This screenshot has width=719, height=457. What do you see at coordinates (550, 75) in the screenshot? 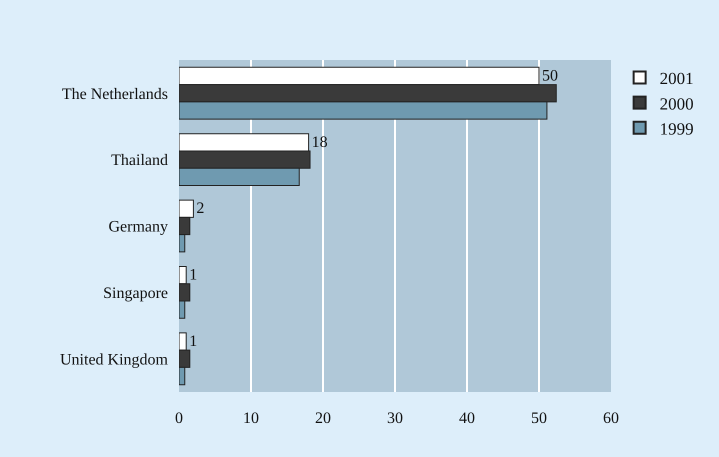
I see `data-label: 50` at bounding box center [550, 75].